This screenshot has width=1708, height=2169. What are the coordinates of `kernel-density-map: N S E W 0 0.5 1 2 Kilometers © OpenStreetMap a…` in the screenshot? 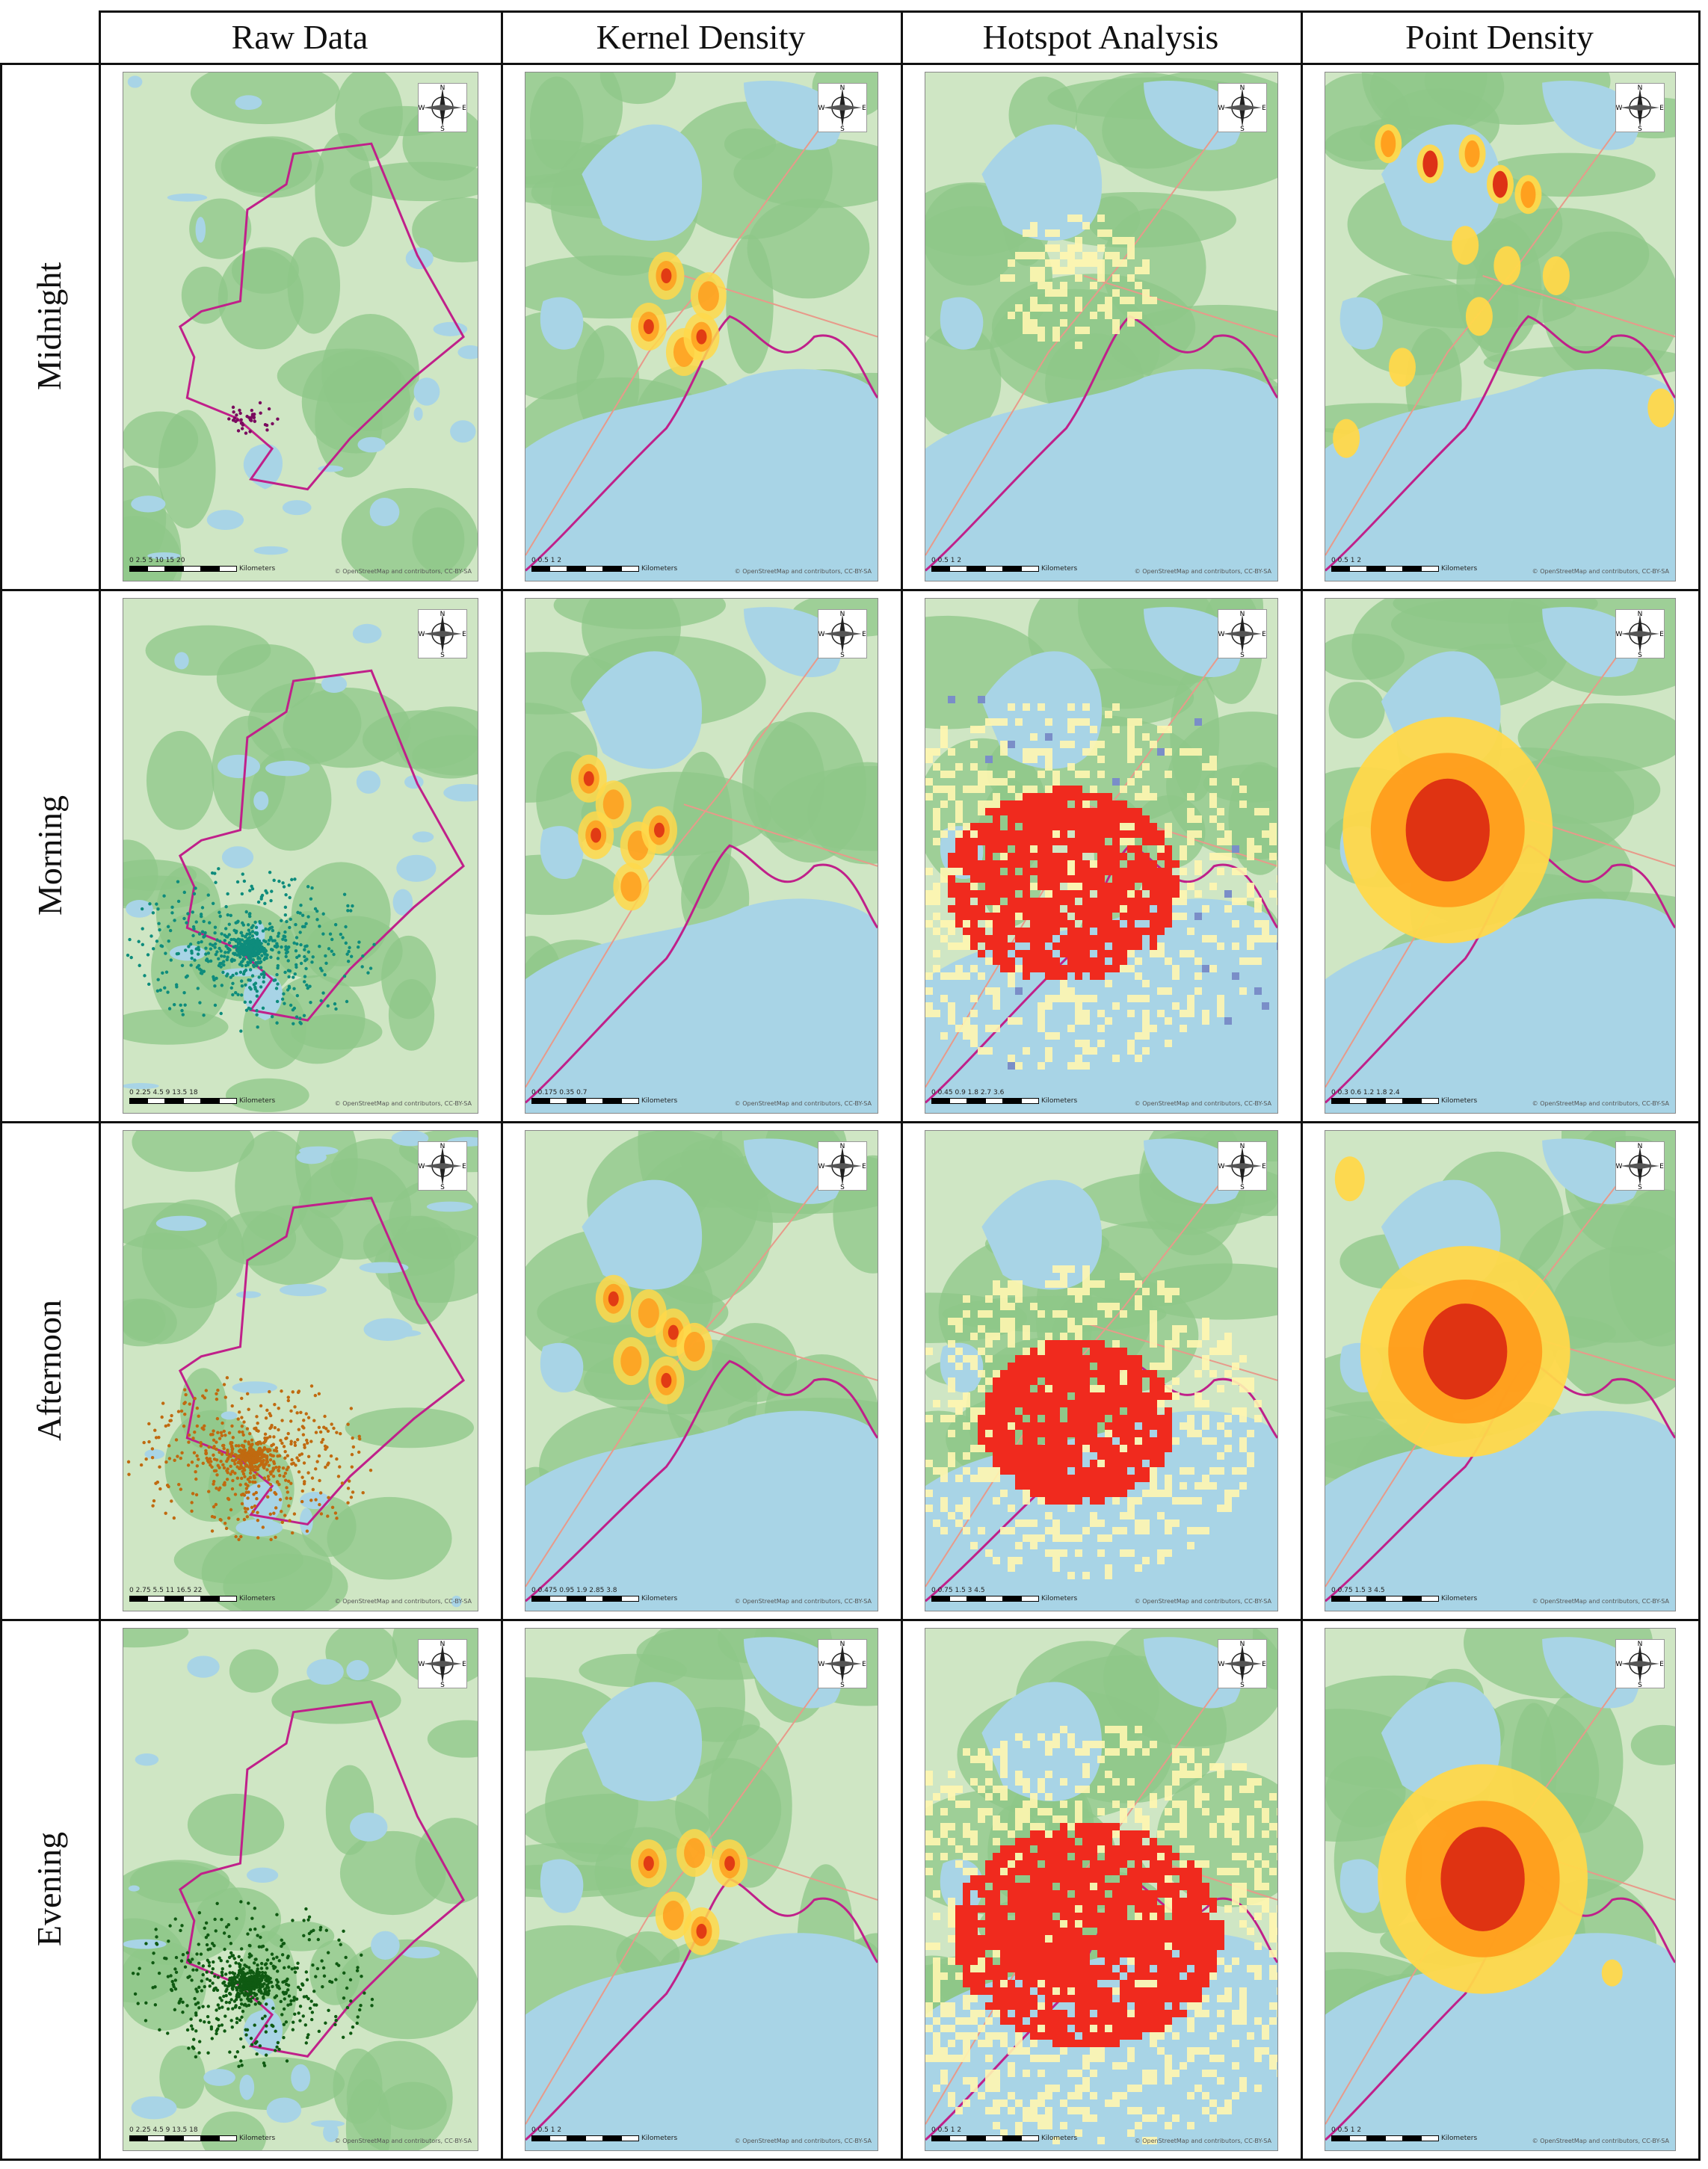 It's located at (701, 1889).